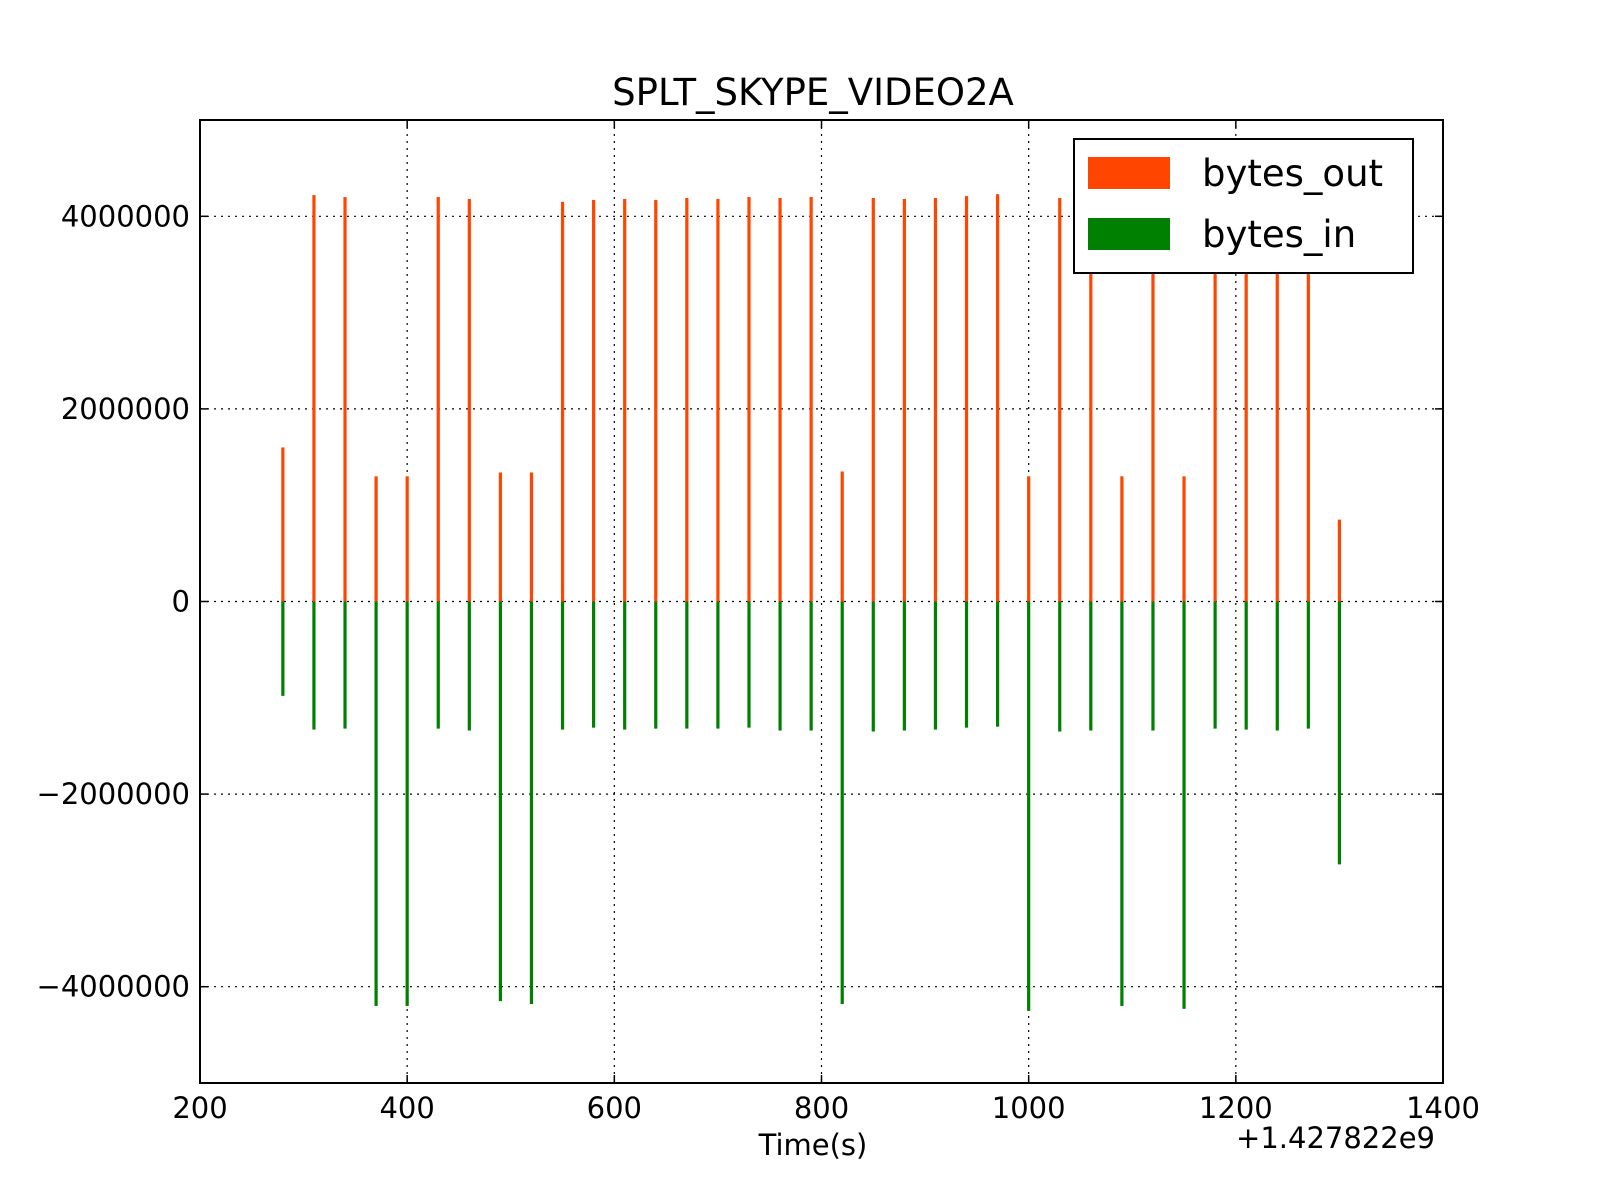 This screenshot has height=1200, width=1600. Describe the element at coordinates (1129, 234) in the screenshot. I see `legend-swatch-bytes-in` at that location.